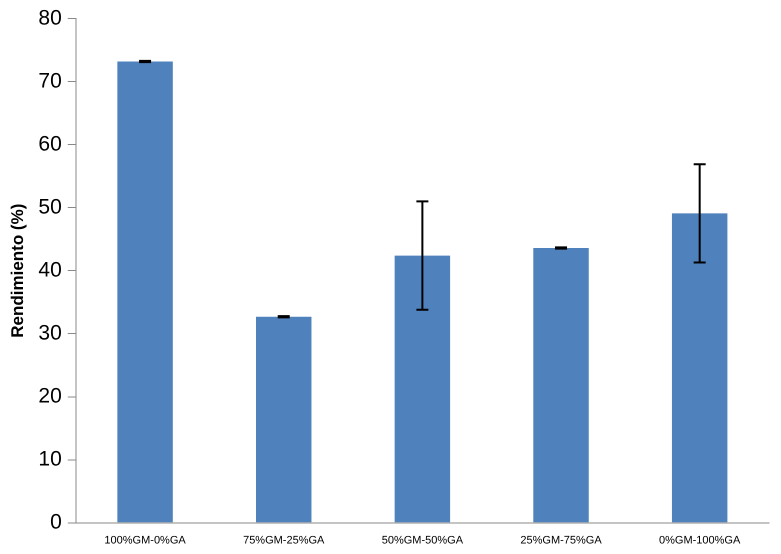 Image resolution: width=781 pixels, height=554 pixels. I want to click on y-tick-label: 0, so click(56, 522).